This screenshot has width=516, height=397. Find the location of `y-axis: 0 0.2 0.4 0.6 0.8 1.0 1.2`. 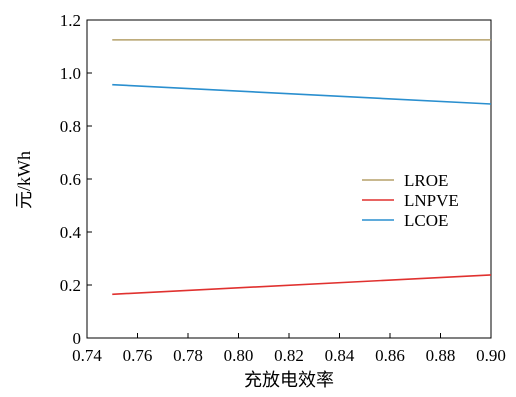

y-axis: 0 0.2 0.4 0.6 0.8 1.0 1.2 is located at coordinates (76, 179).